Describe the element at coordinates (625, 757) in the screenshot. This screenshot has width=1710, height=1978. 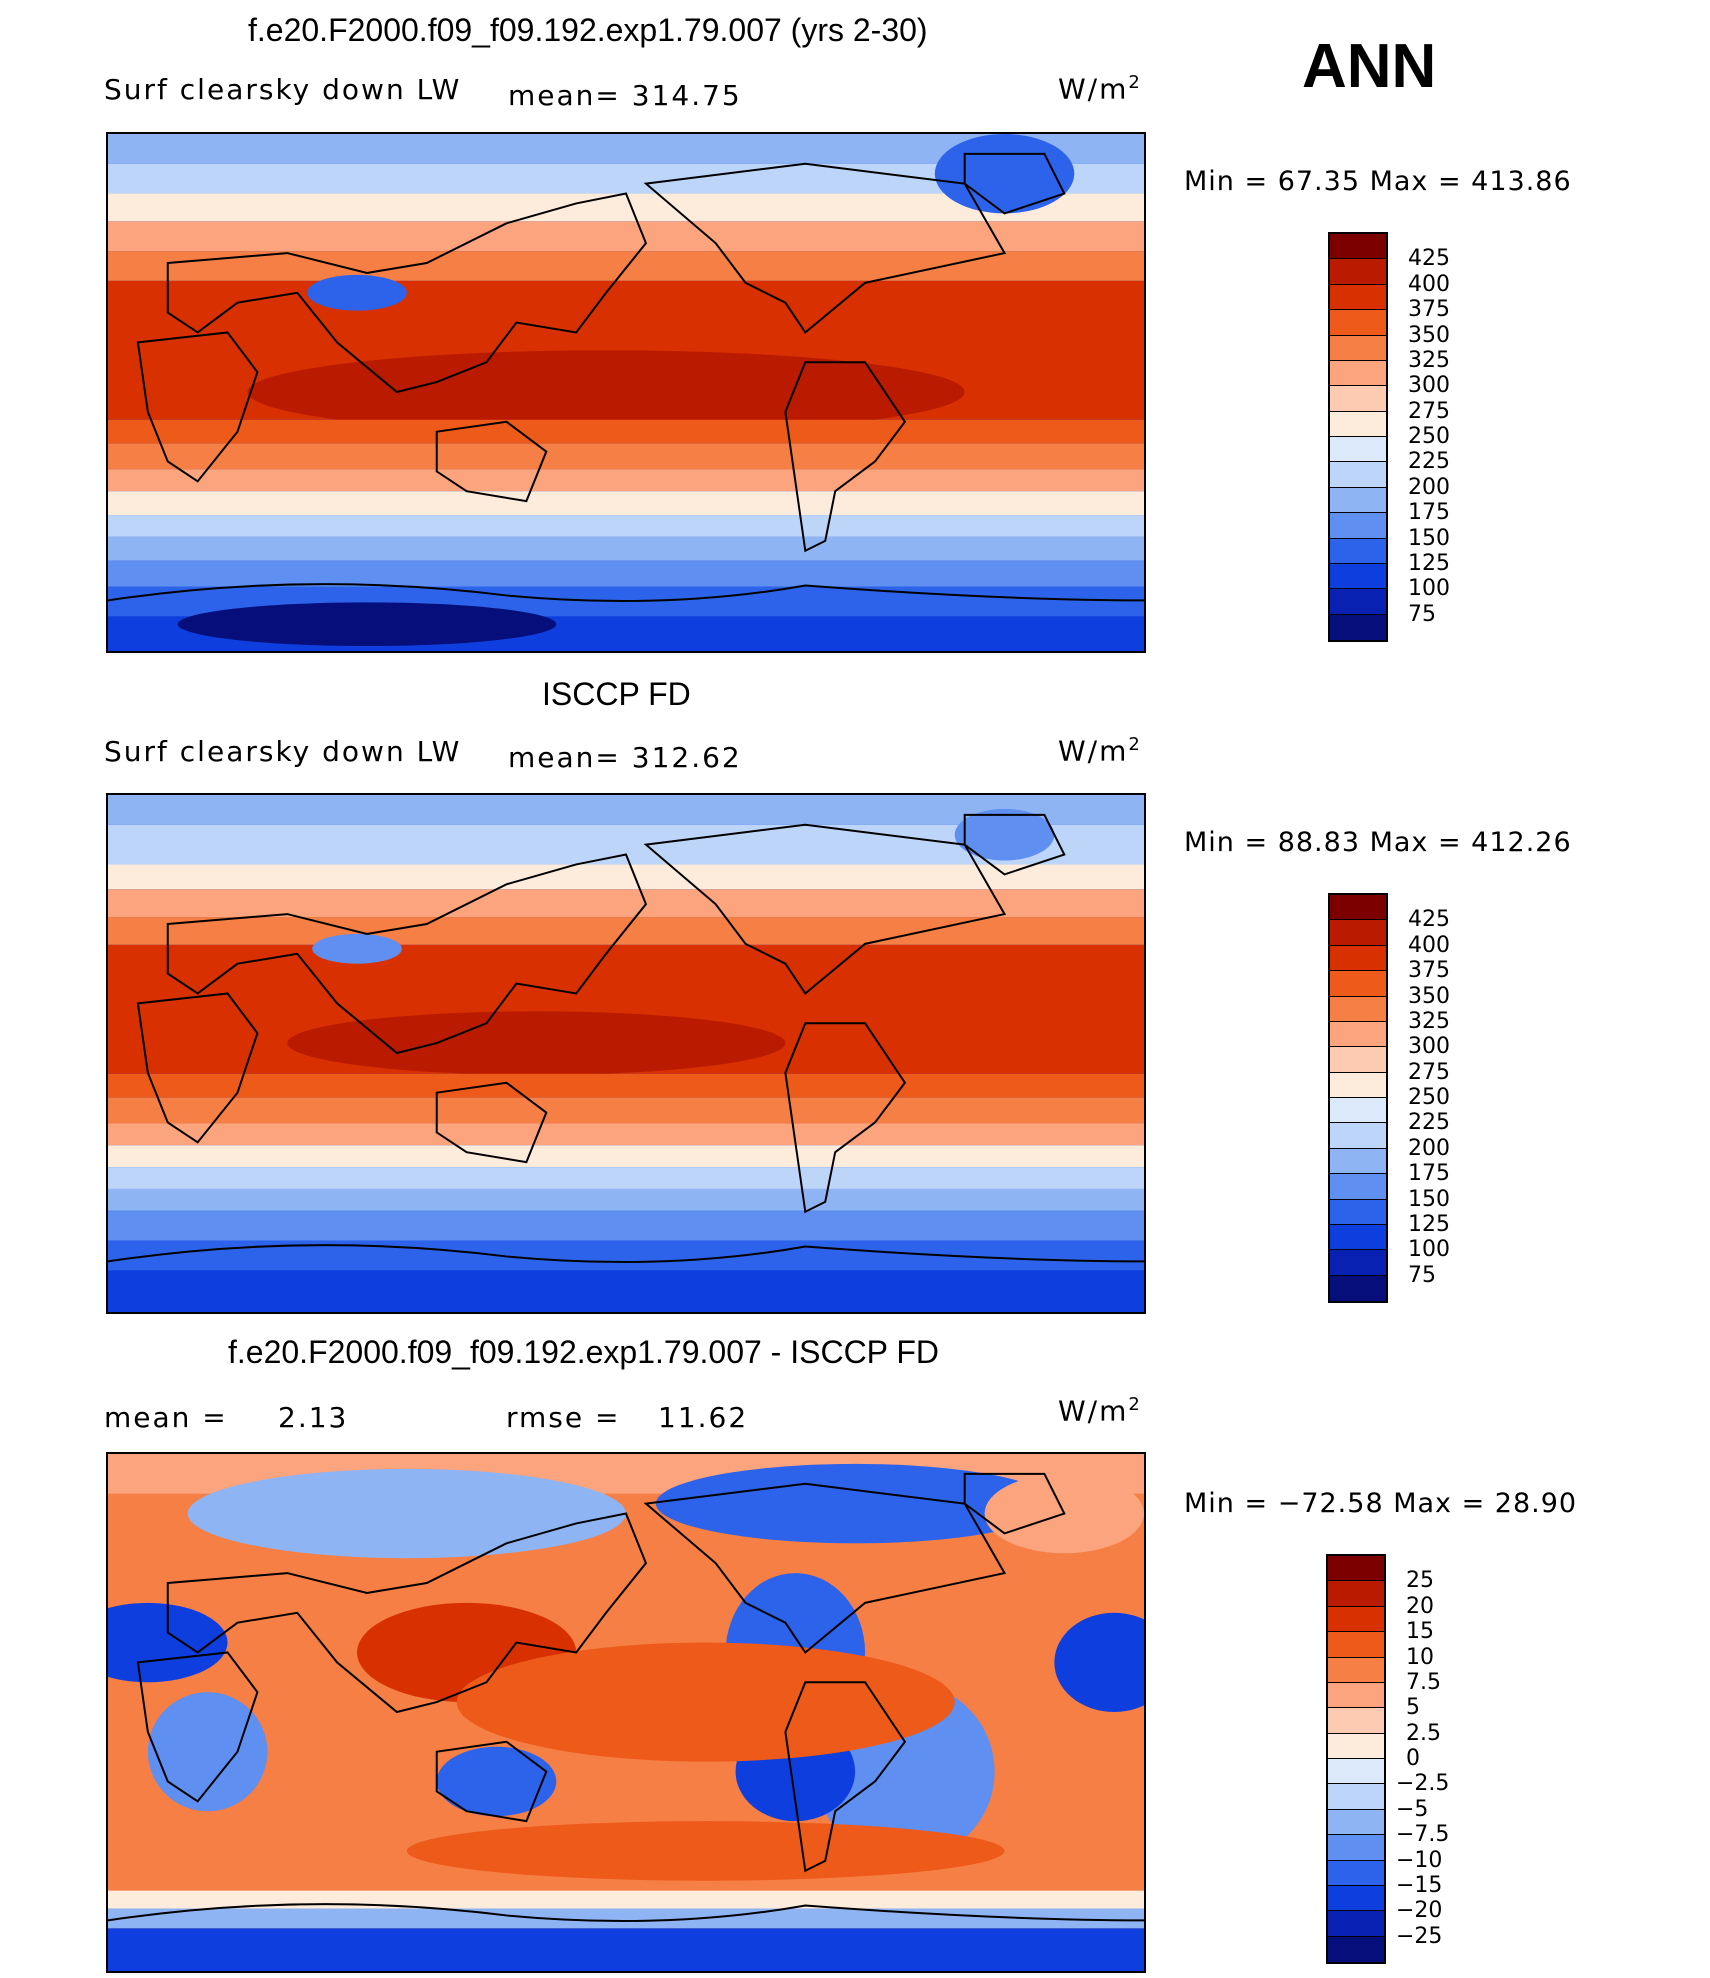
I see `panel2-mean: mean= 312.62` at that location.